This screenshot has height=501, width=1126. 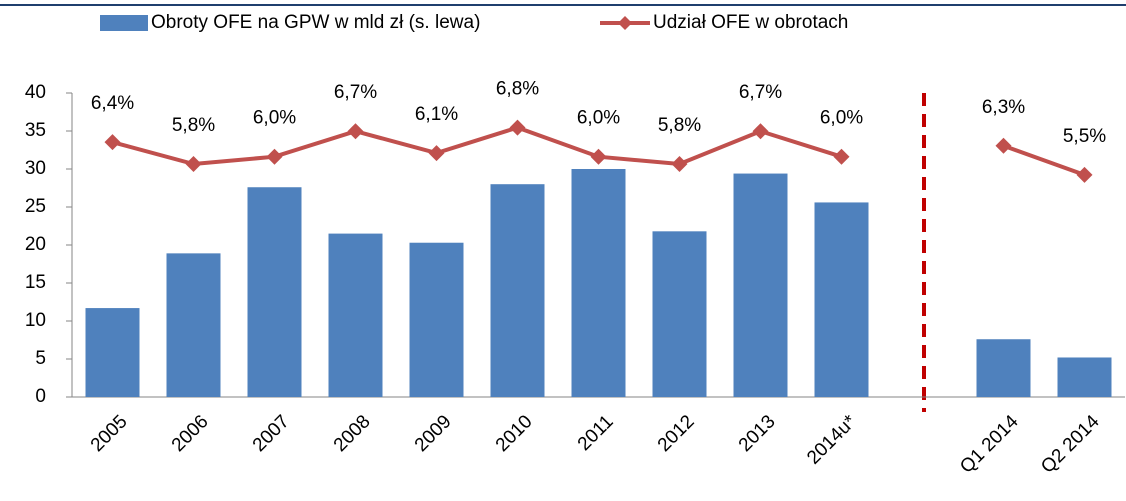 I want to click on x-tick-label: 2011, so click(x=596, y=433).